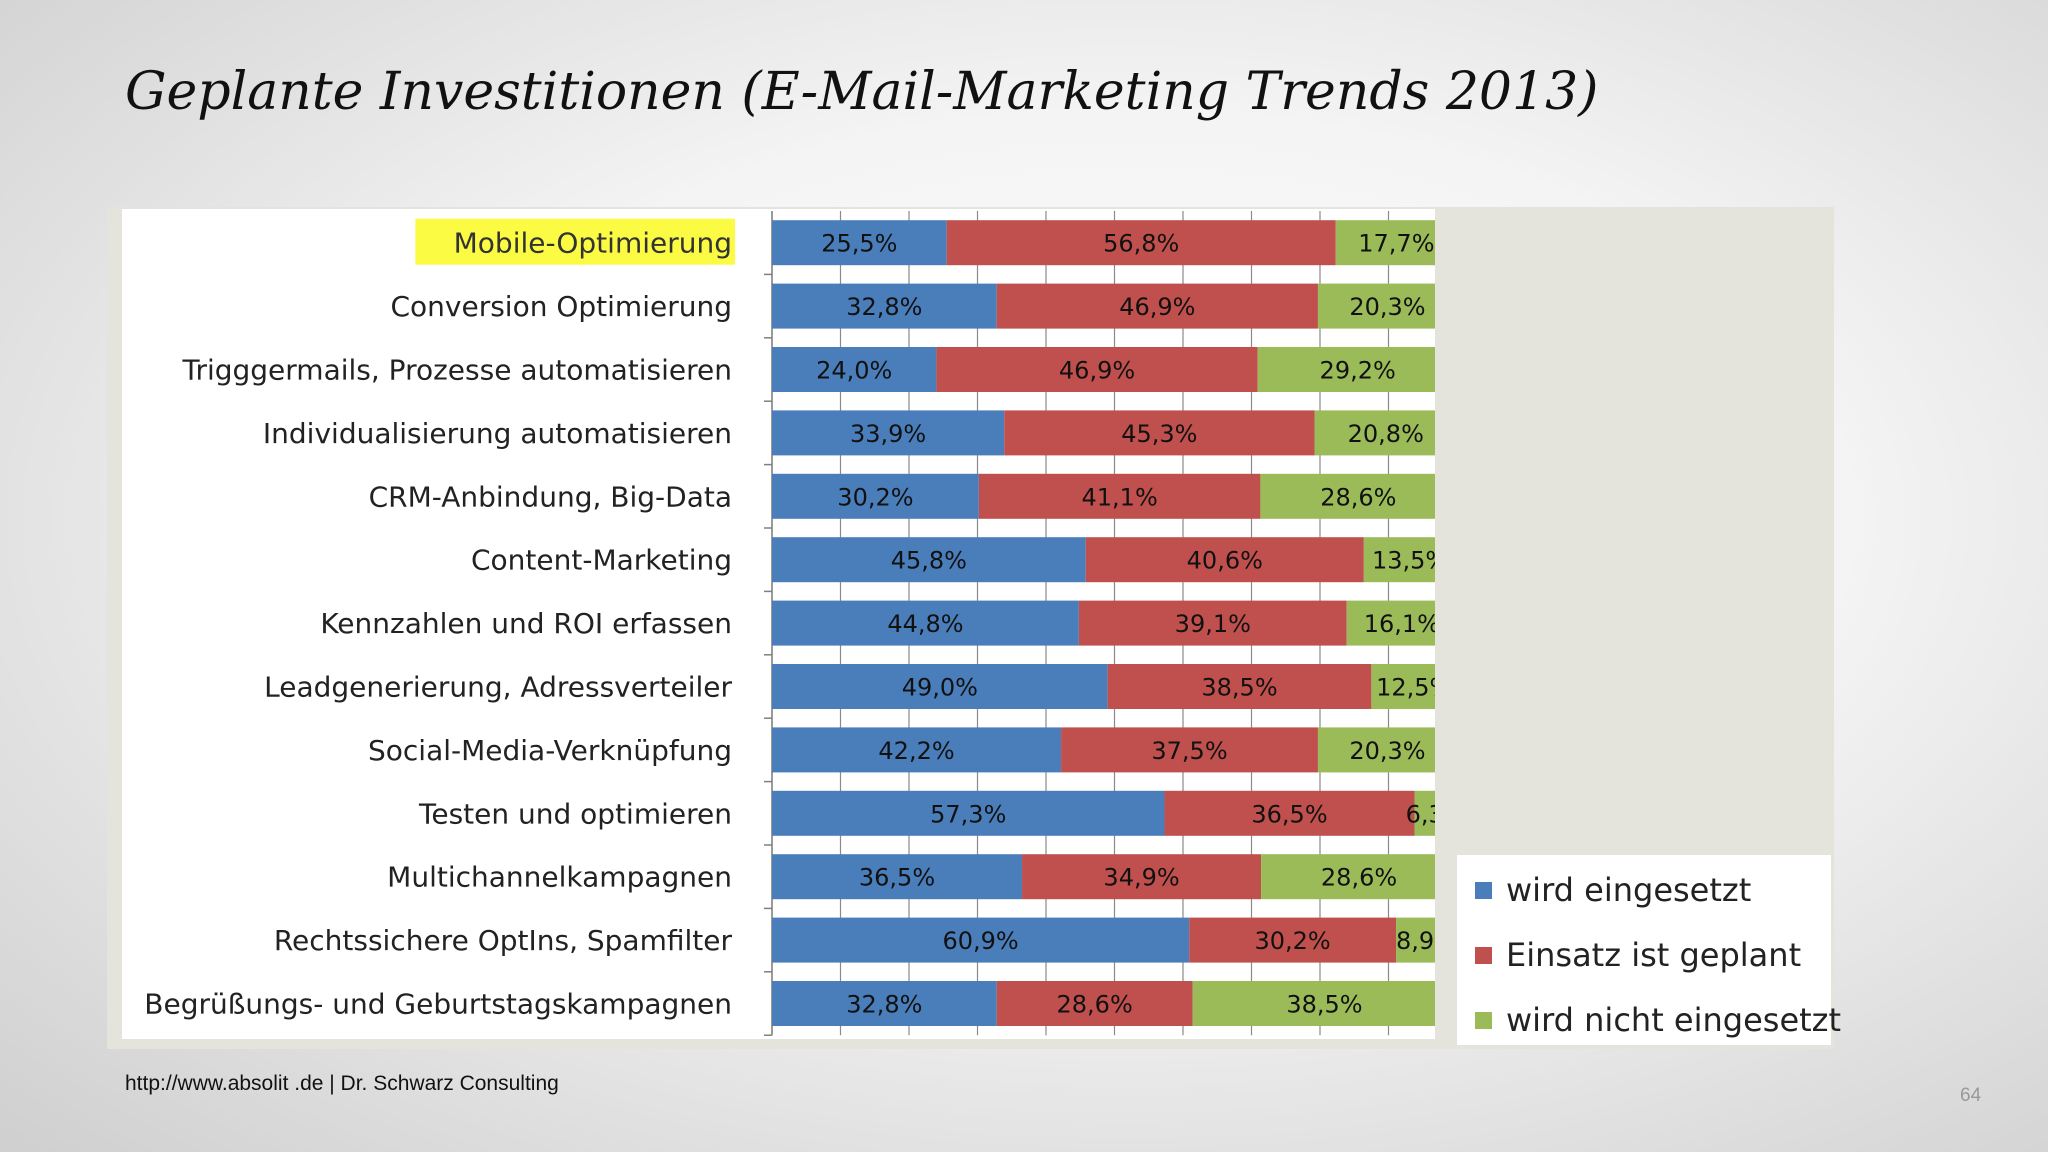  Describe the element at coordinates (1386, 434) in the screenshot. I see `data-label: 20,8%` at that location.